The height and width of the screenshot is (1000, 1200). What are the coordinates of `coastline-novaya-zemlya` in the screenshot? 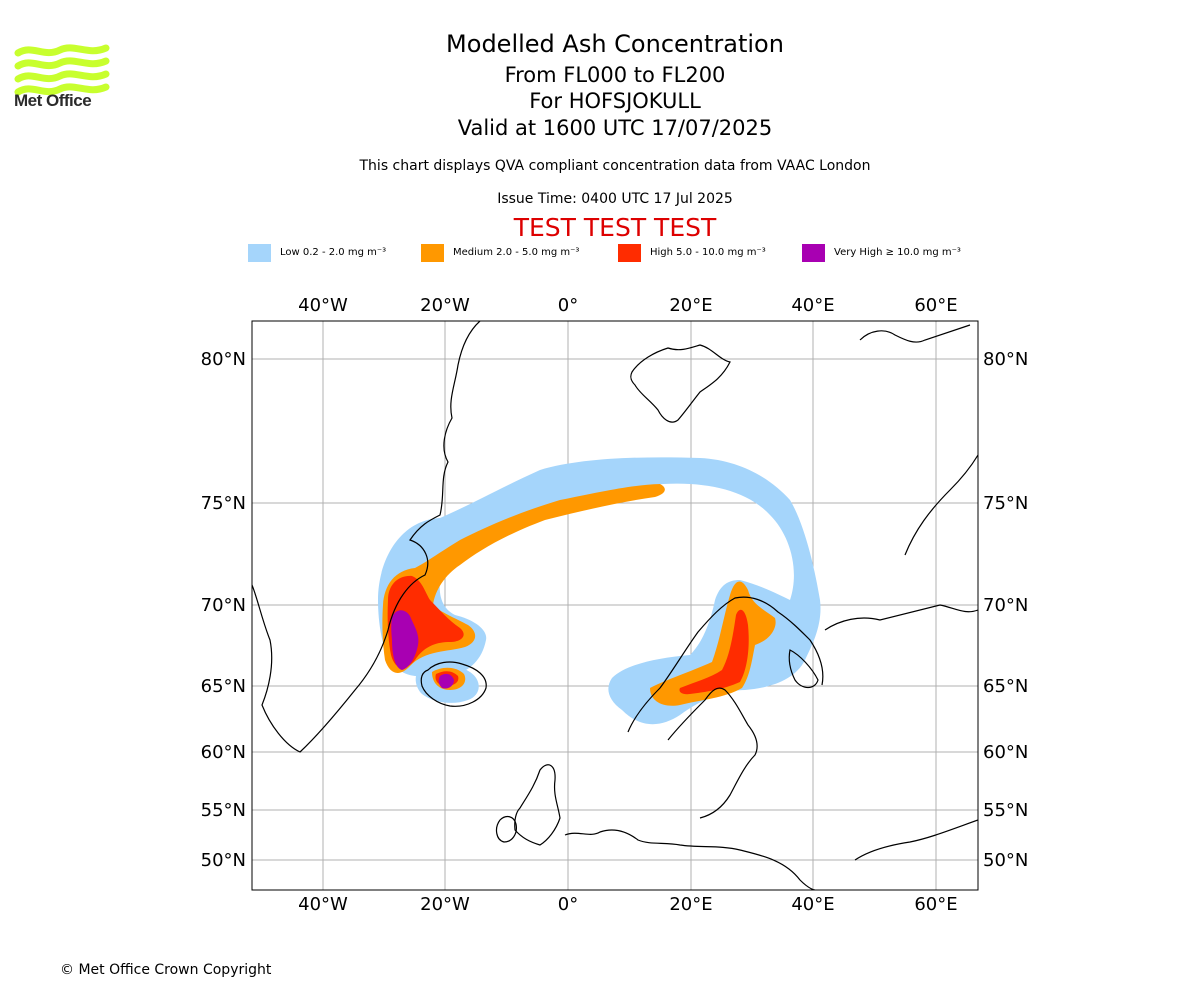 It's located at (941, 505).